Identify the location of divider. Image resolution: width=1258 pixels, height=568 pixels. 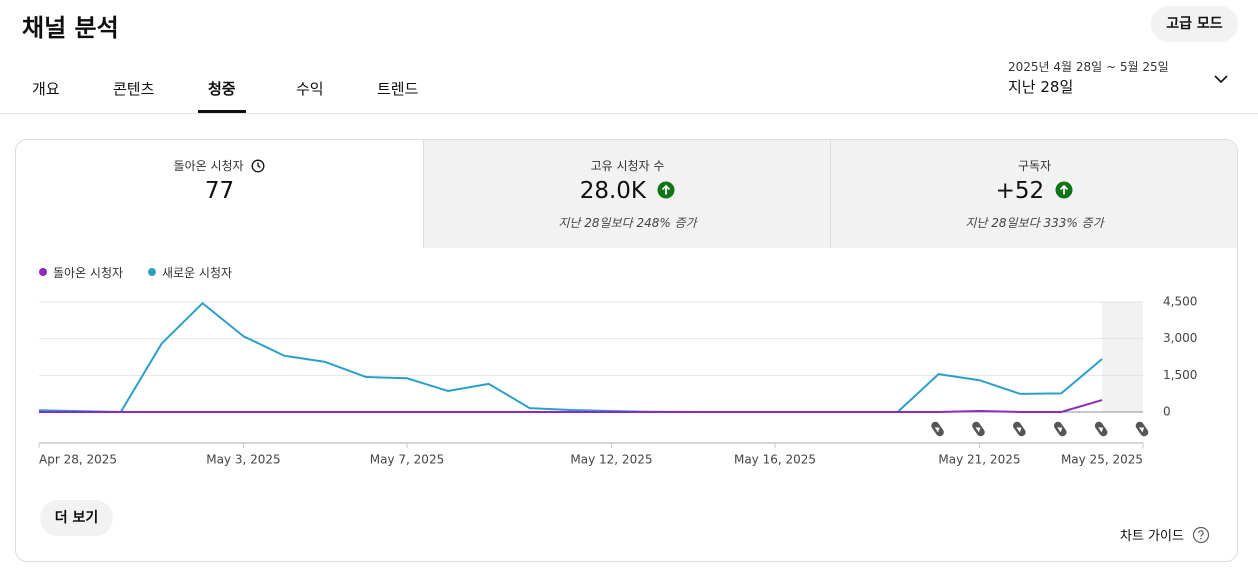
(629, 113).